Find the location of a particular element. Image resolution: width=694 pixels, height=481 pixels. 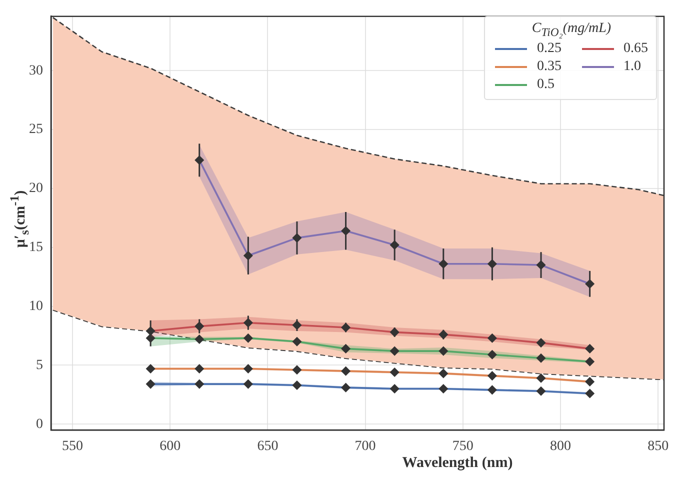

y-tick-label: 5 is located at coordinates (39, 365).